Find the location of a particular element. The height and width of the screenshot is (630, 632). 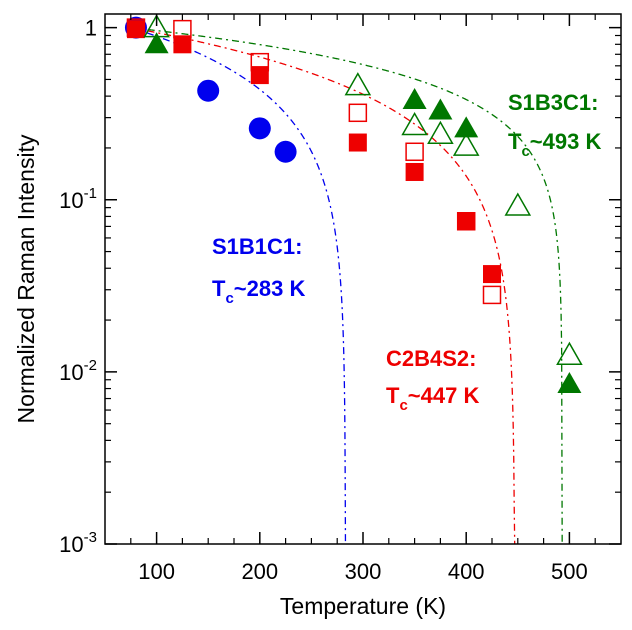

annotation-s1b3c1-tc-prefix: T is located at coordinates (515, 141).